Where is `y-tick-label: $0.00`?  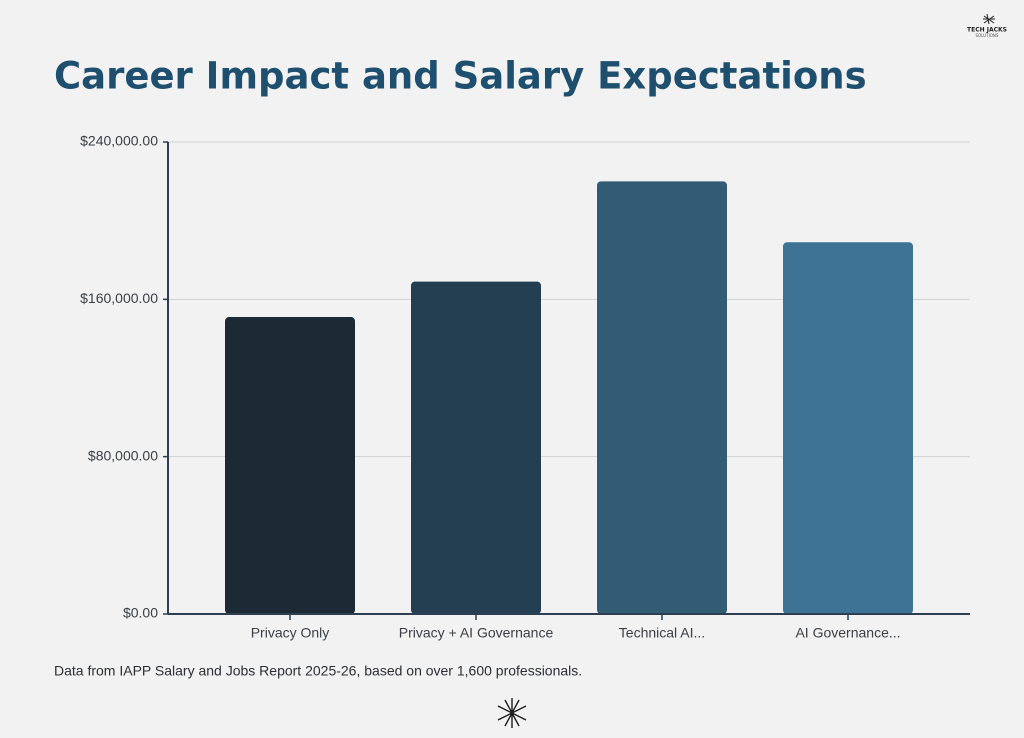 y-tick-label: $0.00 is located at coordinates (140, 613).